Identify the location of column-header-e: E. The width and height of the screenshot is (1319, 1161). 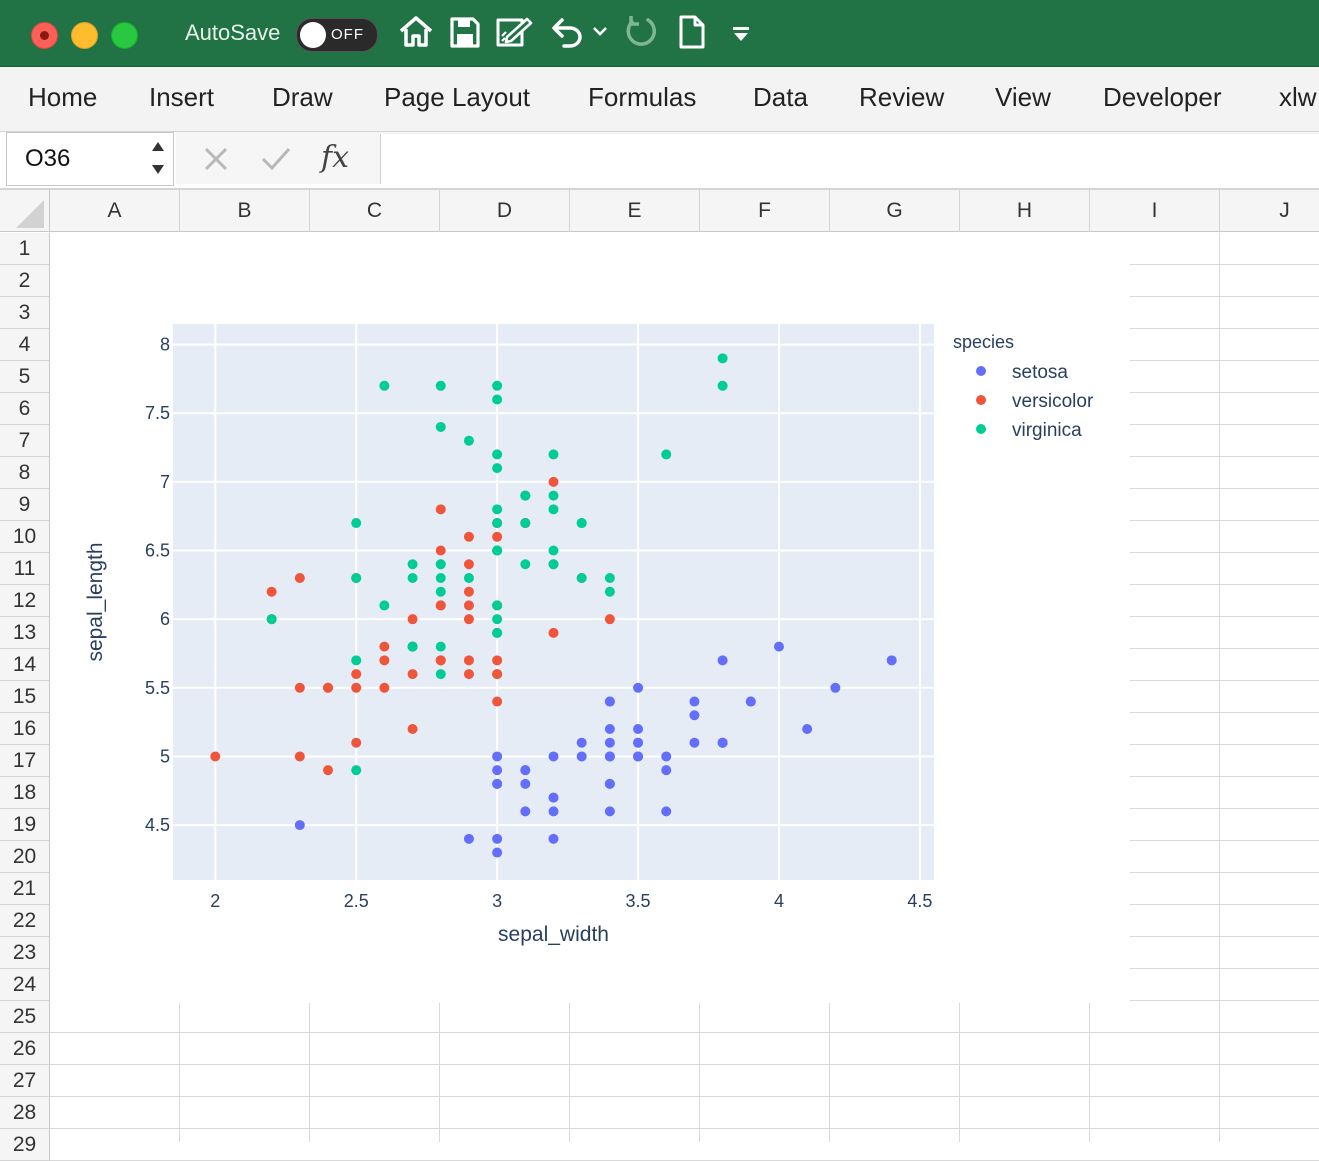
(635, 211).